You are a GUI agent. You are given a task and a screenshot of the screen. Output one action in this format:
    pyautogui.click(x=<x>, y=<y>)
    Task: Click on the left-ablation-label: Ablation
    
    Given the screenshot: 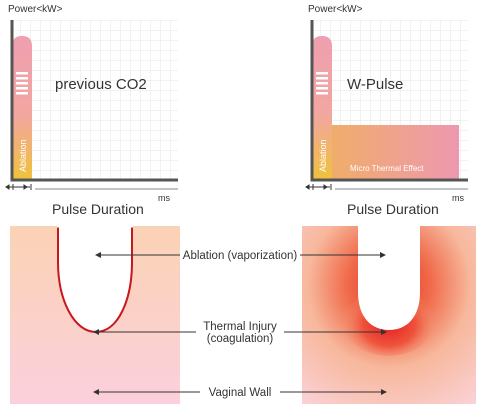 What is the action you would take?
    pyautogui.click(x=23, y=155)
    